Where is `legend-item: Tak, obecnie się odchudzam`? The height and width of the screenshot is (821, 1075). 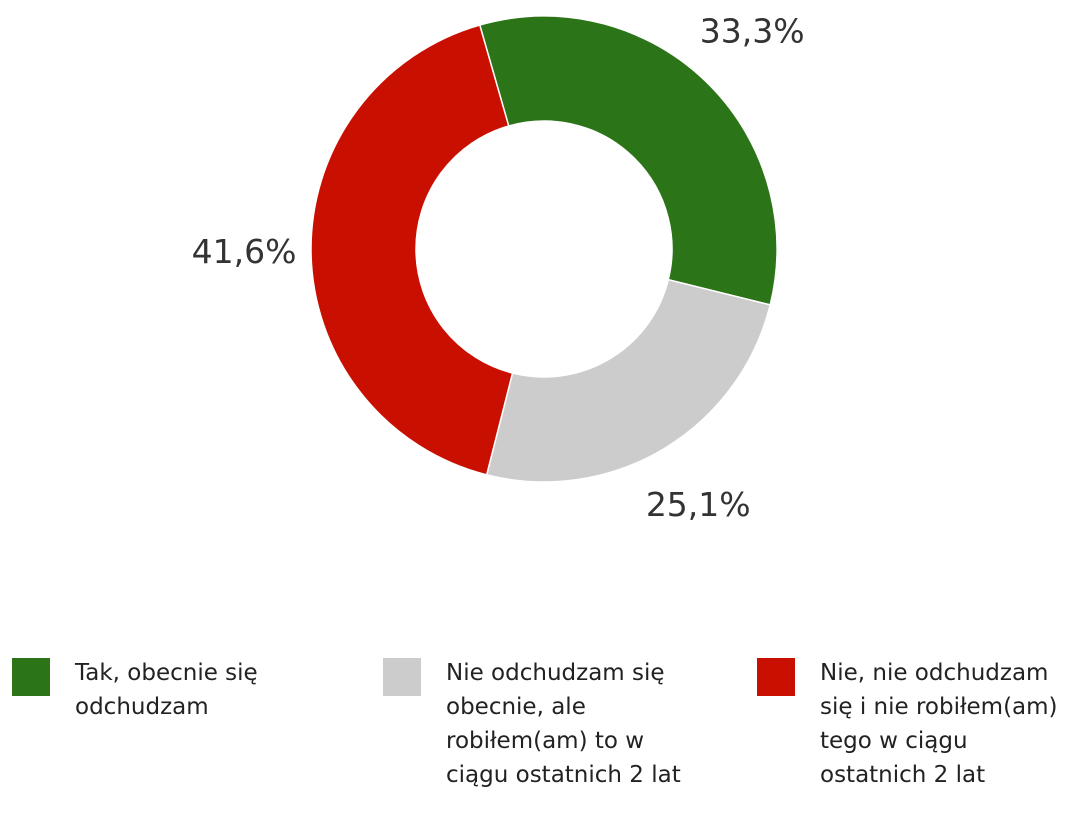
legend-item: Tak, obecnie się odchudzam is located at coordinates (168, 691).